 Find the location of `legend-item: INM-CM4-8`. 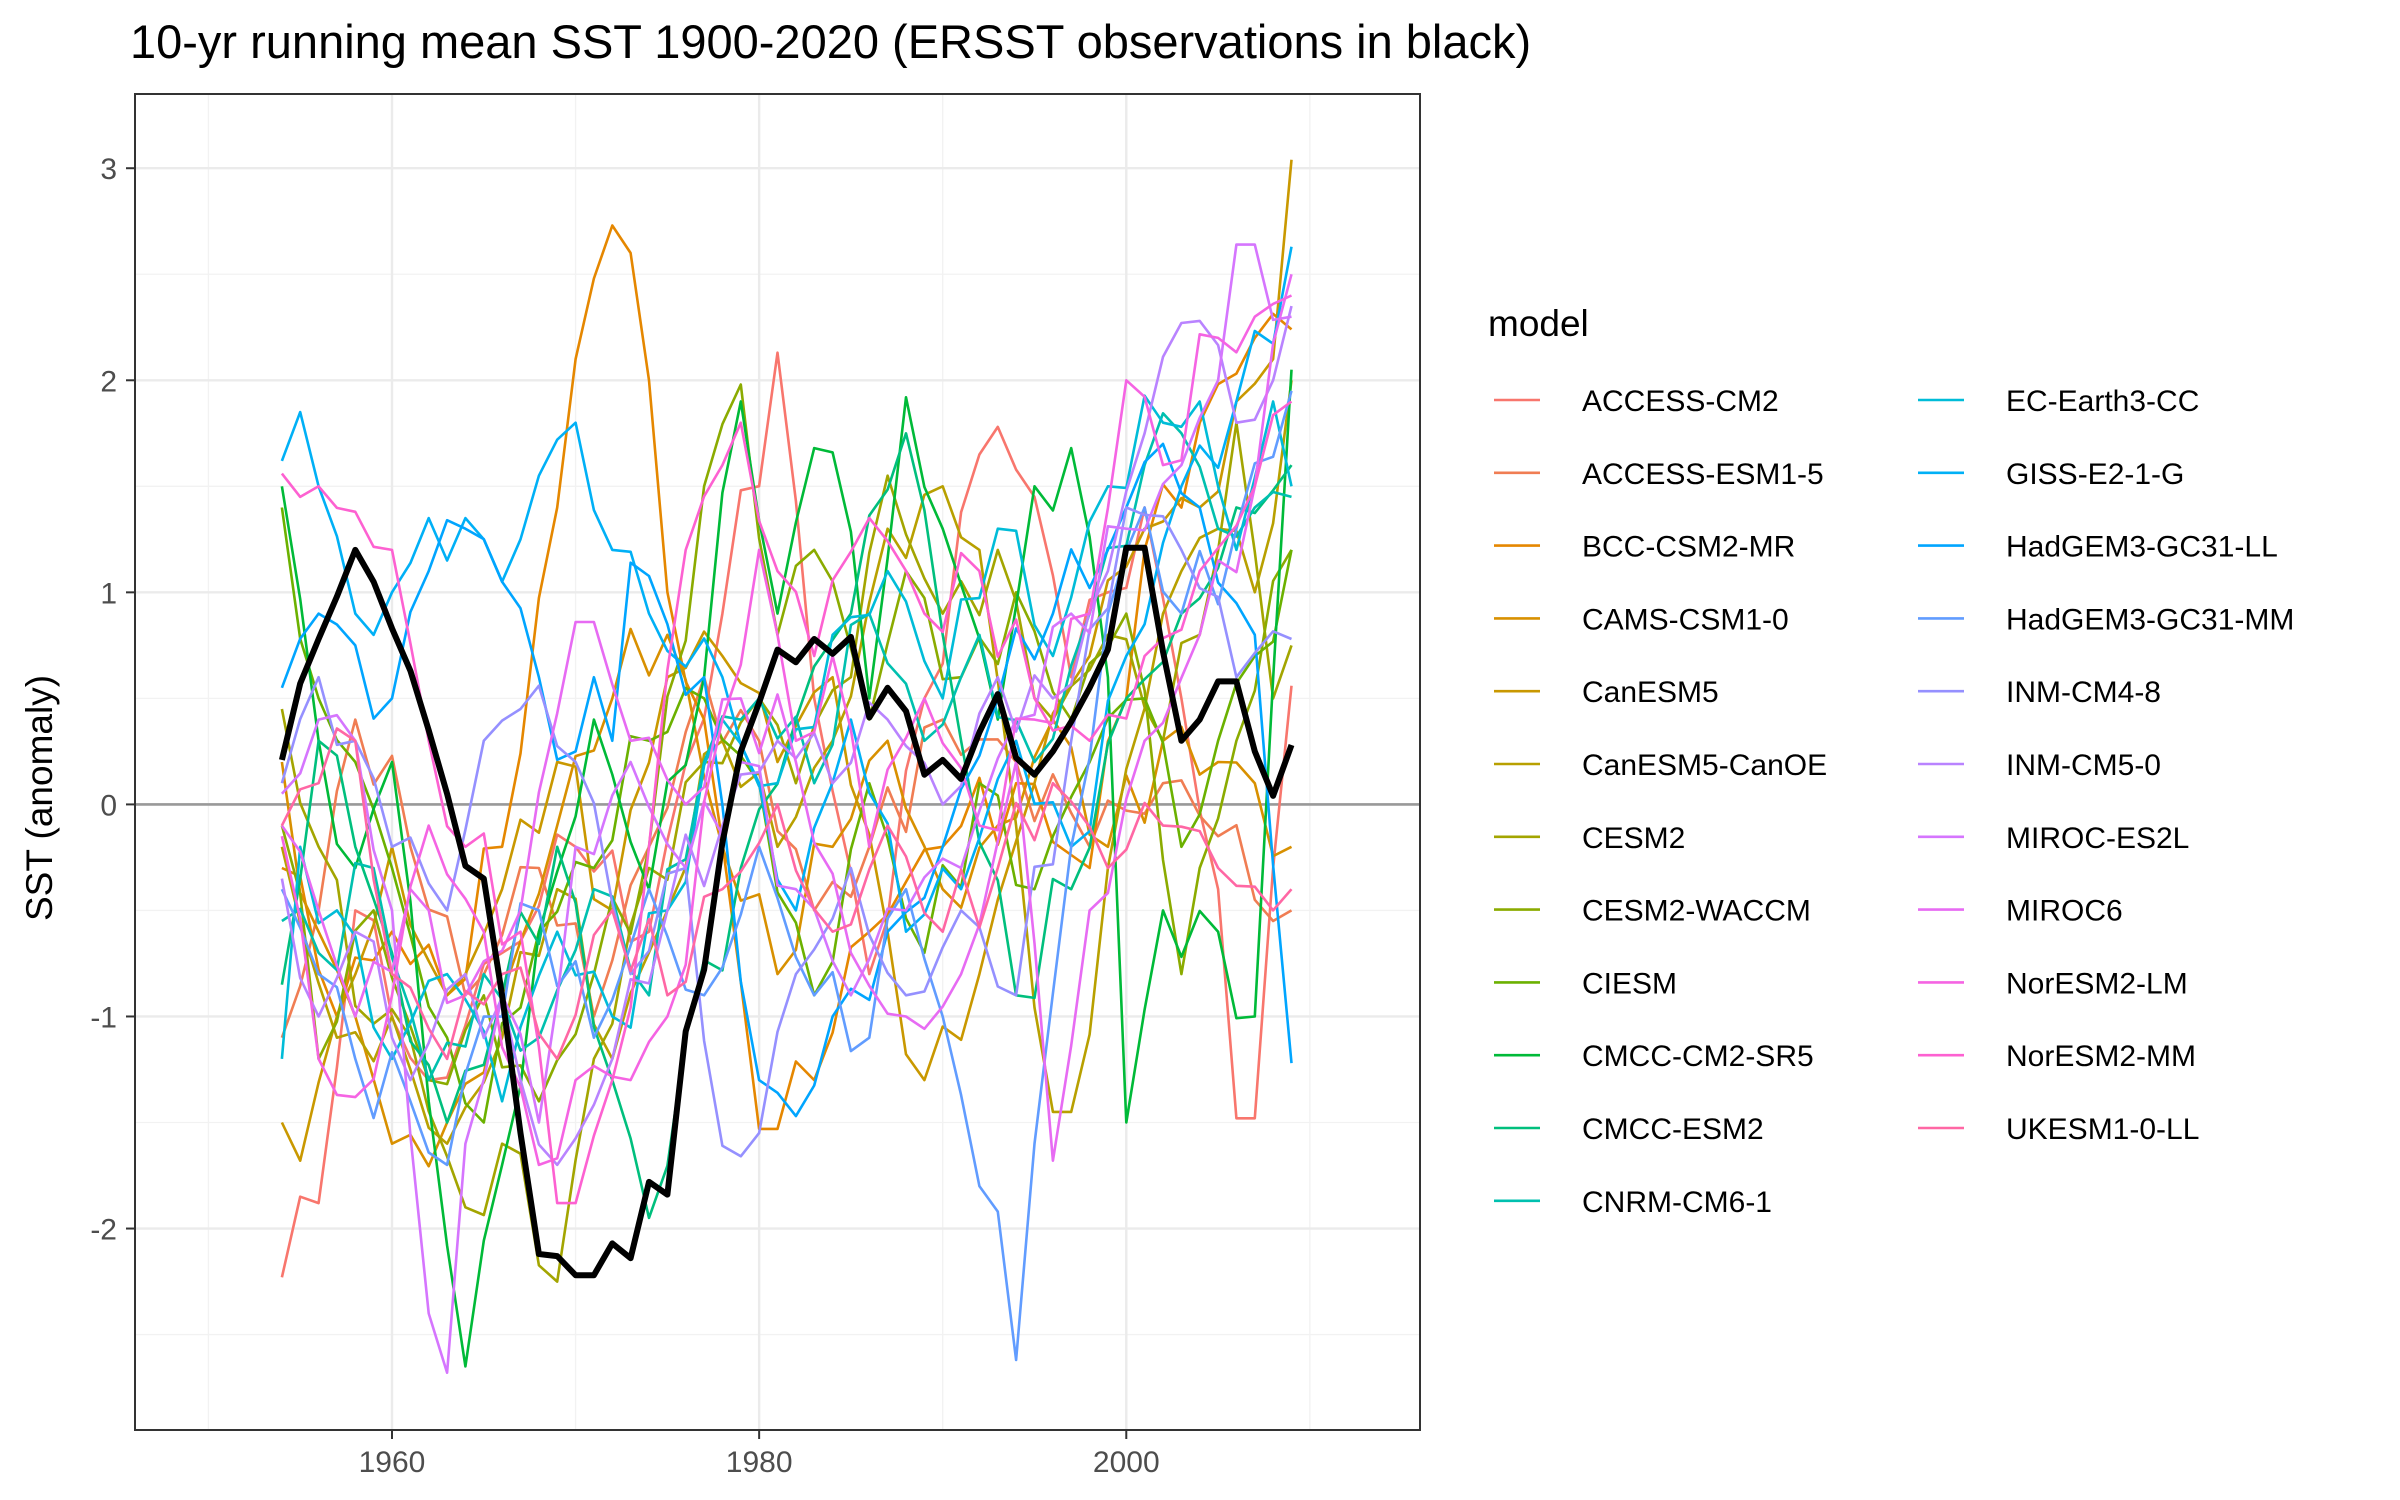

legend-item: INM-CM4-8 is located at coordinates (2039, 692).